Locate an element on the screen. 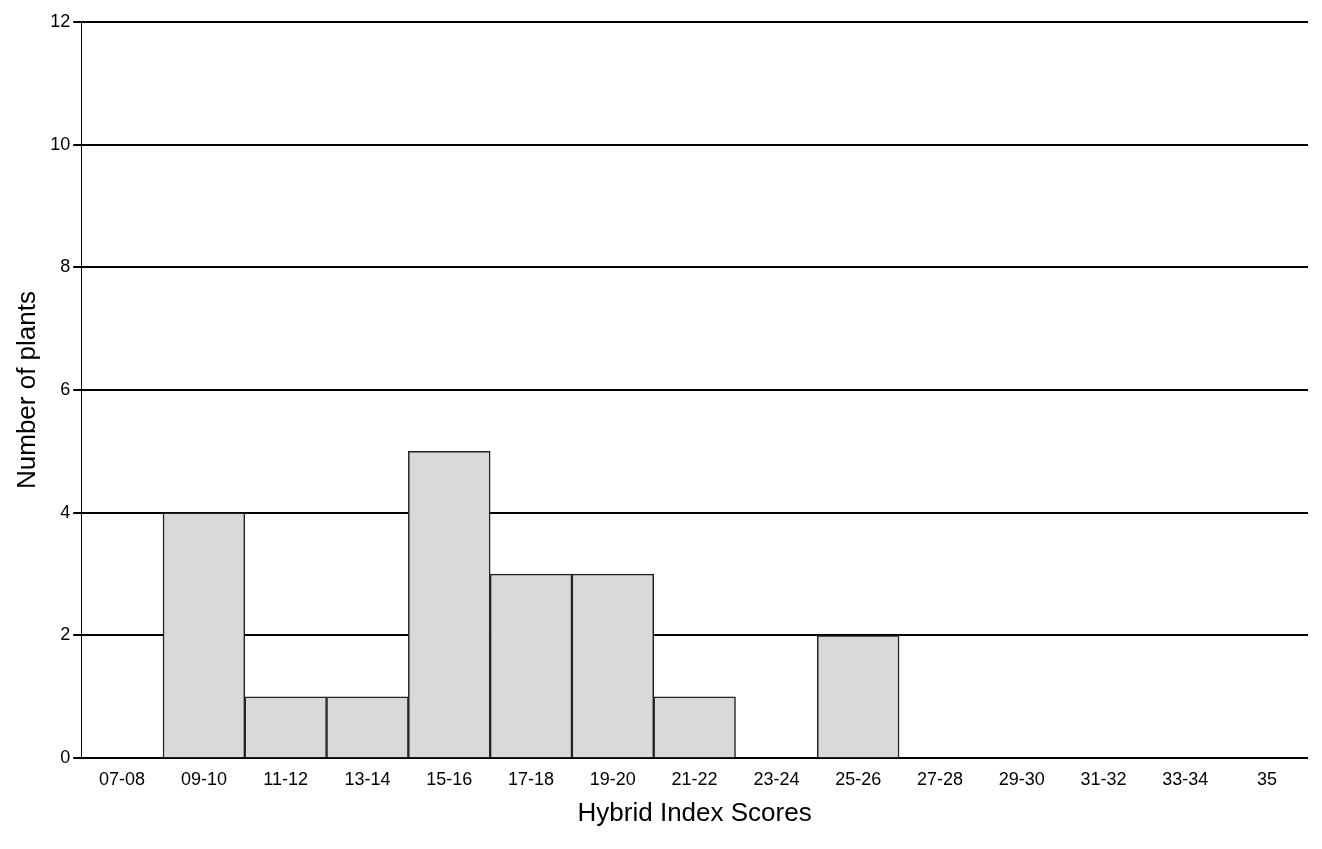 This screenshot has width=1322, height=849. x-tick-label: 19-20 is located at coordinates (612, 778).